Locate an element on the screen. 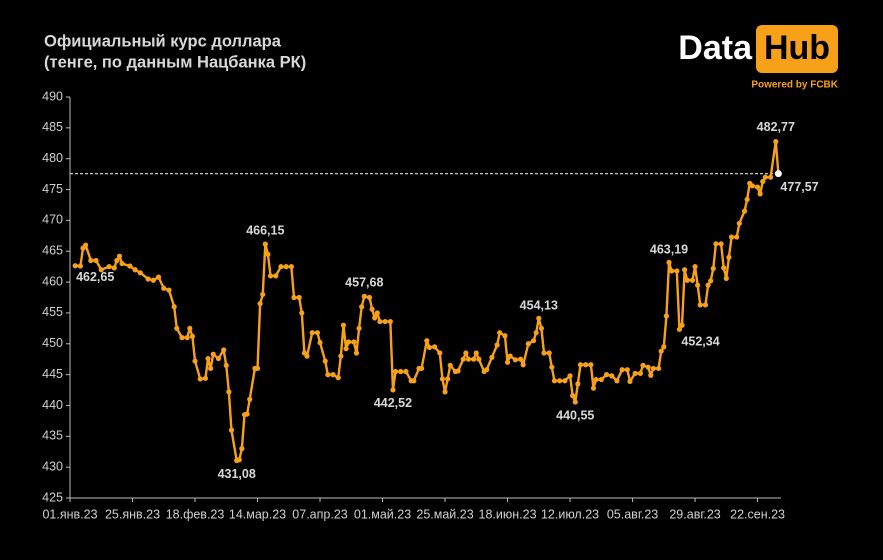  x-tick-label: 12.июл.23 is located at coordinates (570, 514).